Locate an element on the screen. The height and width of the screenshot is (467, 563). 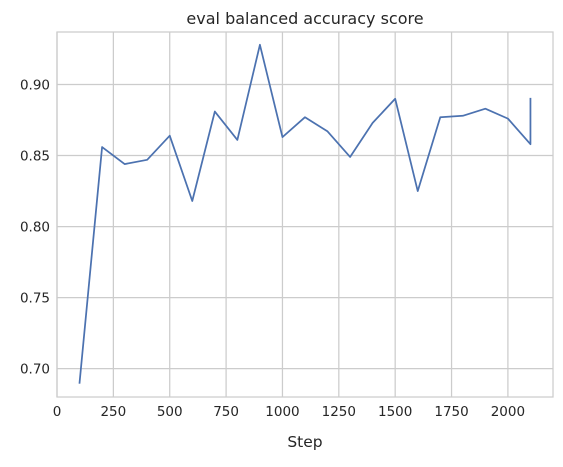
x-tick-label: 1750 is located at coordinates (451, 412).